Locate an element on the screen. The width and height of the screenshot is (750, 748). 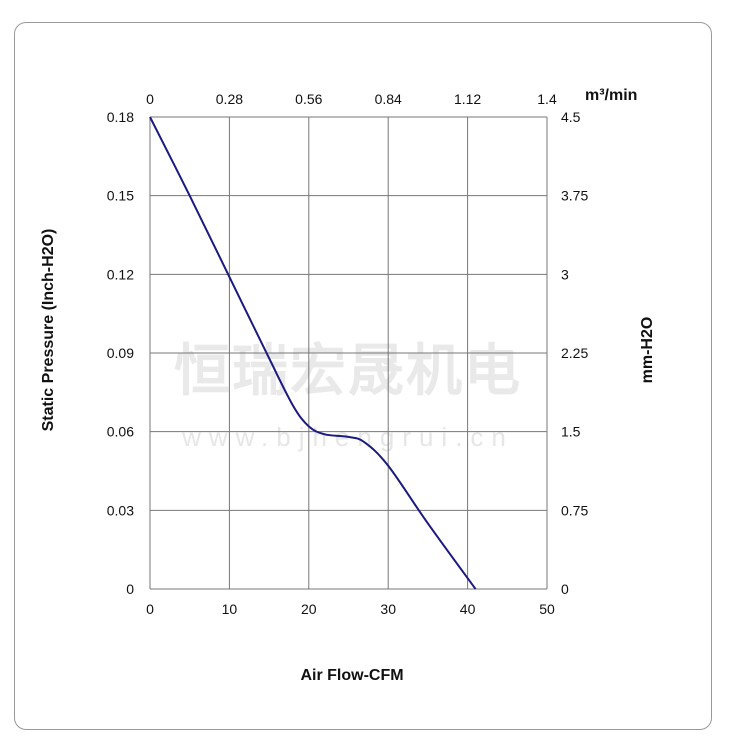
y-right-tick-label: 2.25 is located at coordinates (574, 353).